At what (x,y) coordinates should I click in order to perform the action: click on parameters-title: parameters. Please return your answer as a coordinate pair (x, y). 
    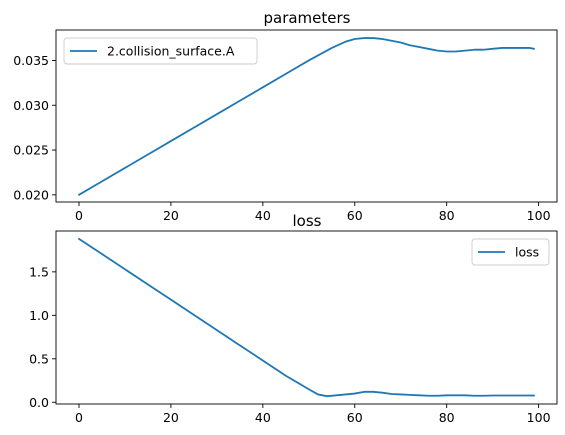
    Looking at the image, I should click on (306, 18).